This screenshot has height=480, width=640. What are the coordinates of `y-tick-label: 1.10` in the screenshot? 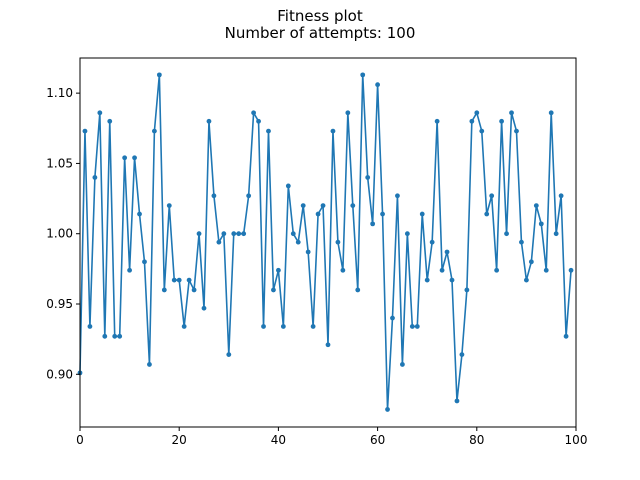 It's located at (59, 93).